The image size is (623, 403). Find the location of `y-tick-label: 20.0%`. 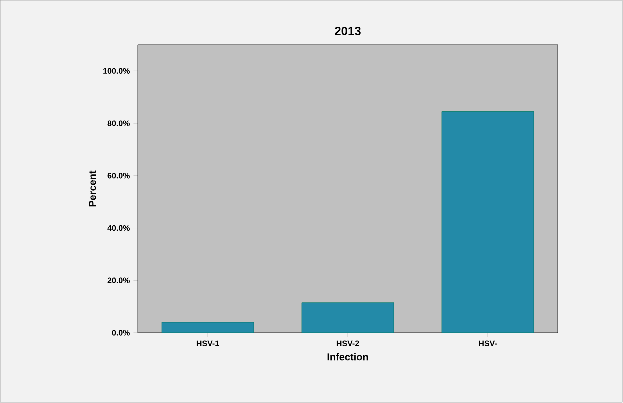

y-tick-label: 20.0% is located at coordinates (119, 281).